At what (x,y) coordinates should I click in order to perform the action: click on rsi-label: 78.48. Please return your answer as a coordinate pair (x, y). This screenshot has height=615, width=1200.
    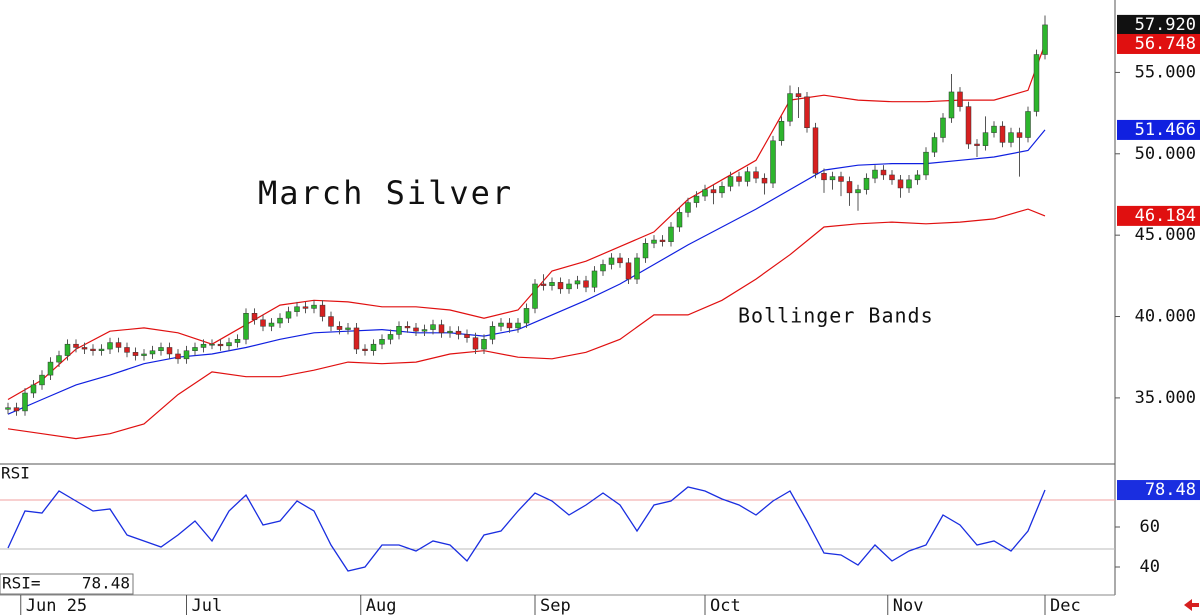
    Looking at the image, I should click on (1170, 490).